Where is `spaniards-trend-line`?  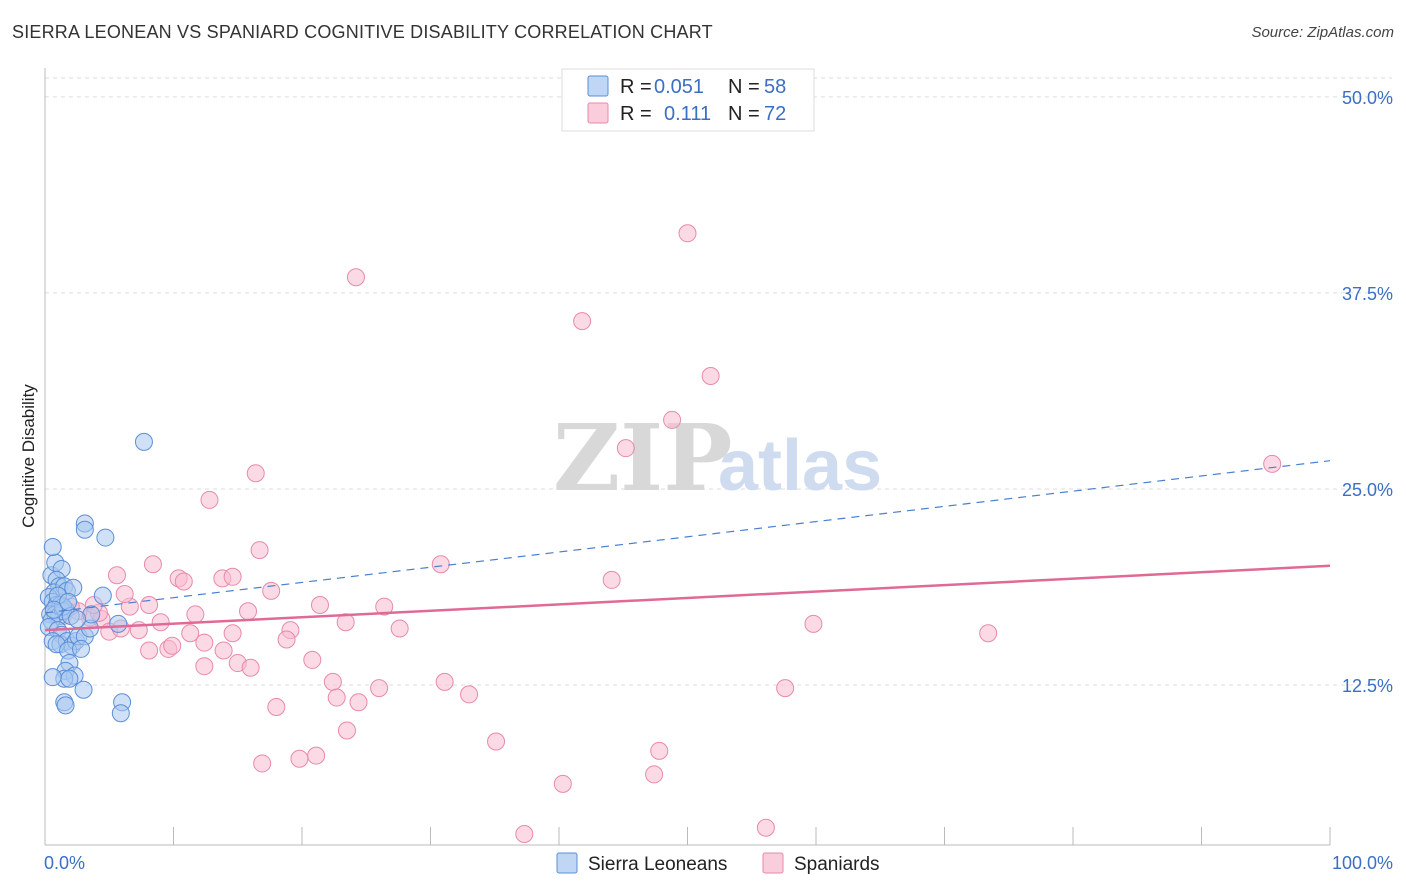 spaniards-trend-line is located at coordinates (687, 598).